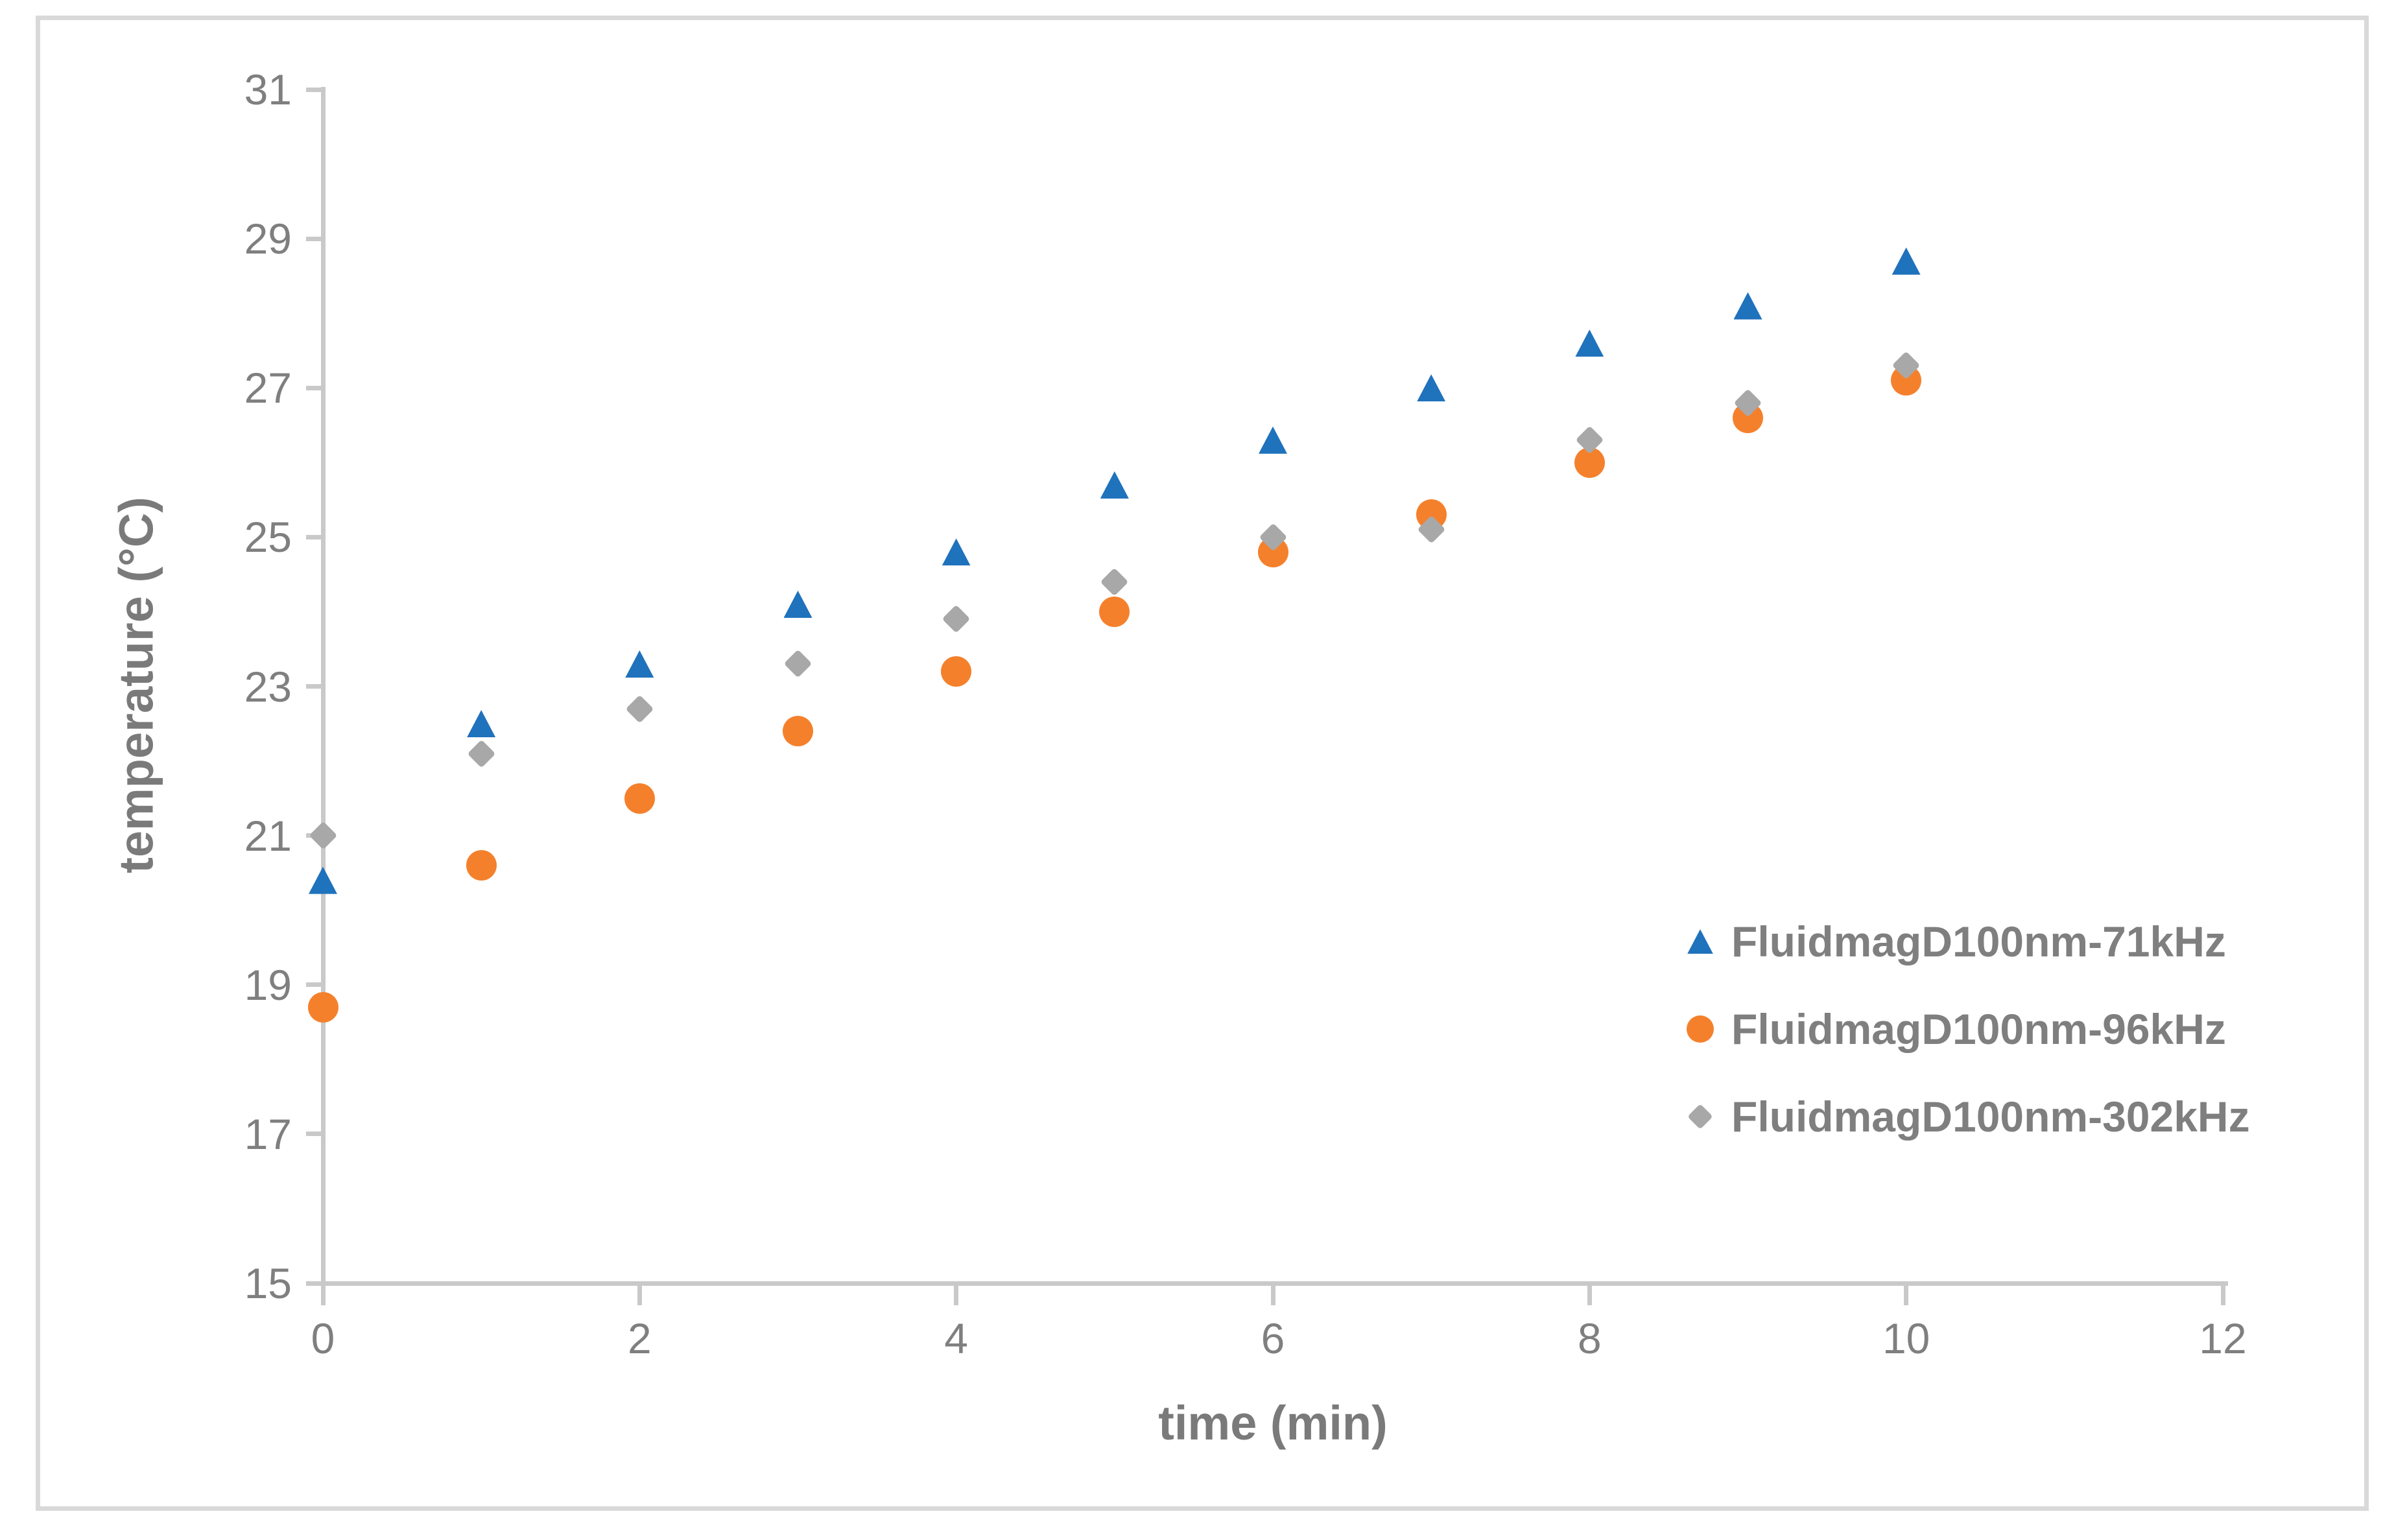 This screenshot has height=1540, width=2407. I want to click on y-tick-label: 31, so click(268, 89).